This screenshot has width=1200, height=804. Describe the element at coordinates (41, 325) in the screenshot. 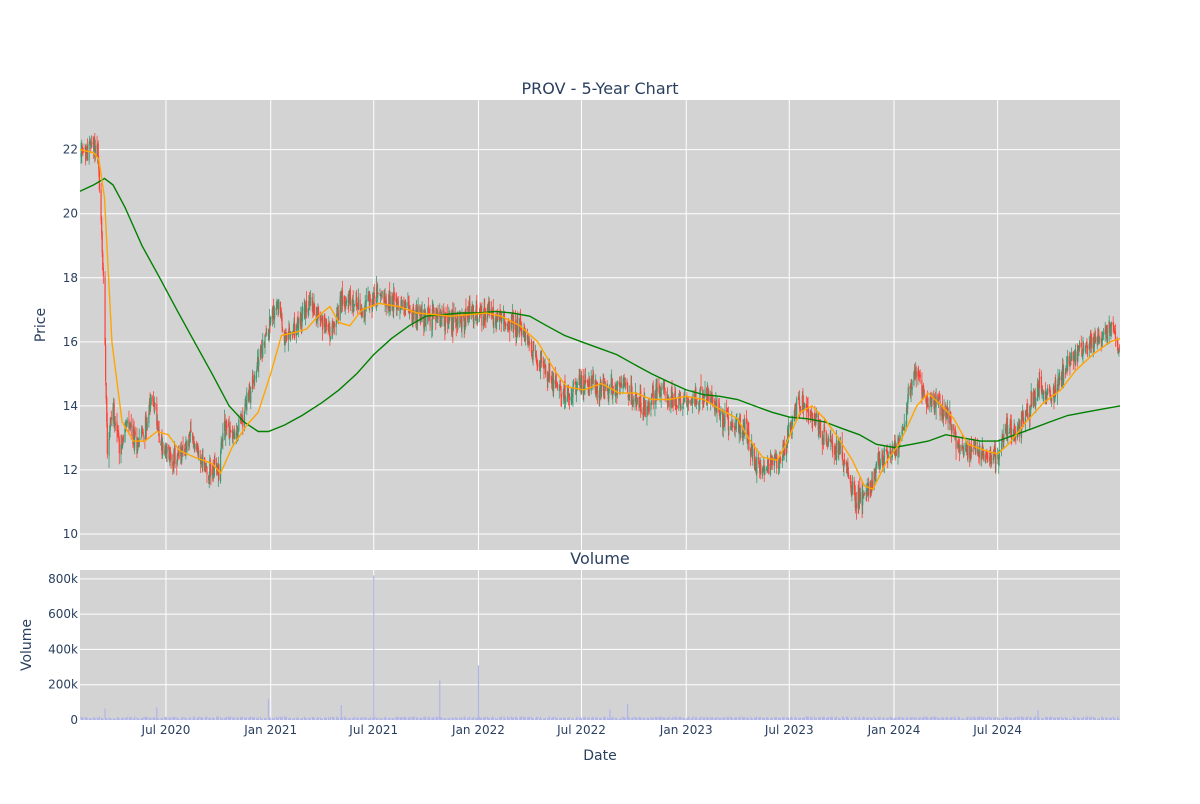

I see `price-y-axis-title: Price` at that location.